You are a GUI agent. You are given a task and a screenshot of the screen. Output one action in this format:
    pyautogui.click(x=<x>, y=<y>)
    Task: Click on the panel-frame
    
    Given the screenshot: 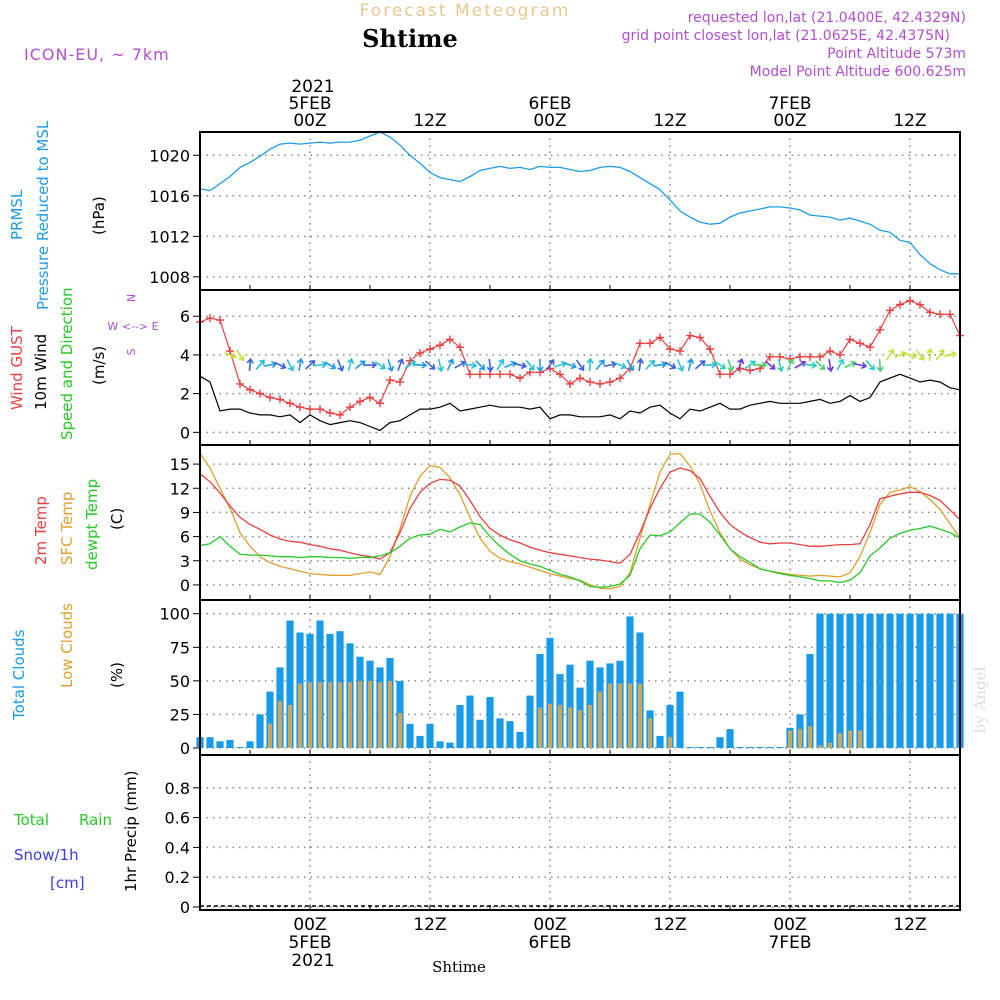 What is the action you would take?
    pyautogui.click(x=580, y=522)
    